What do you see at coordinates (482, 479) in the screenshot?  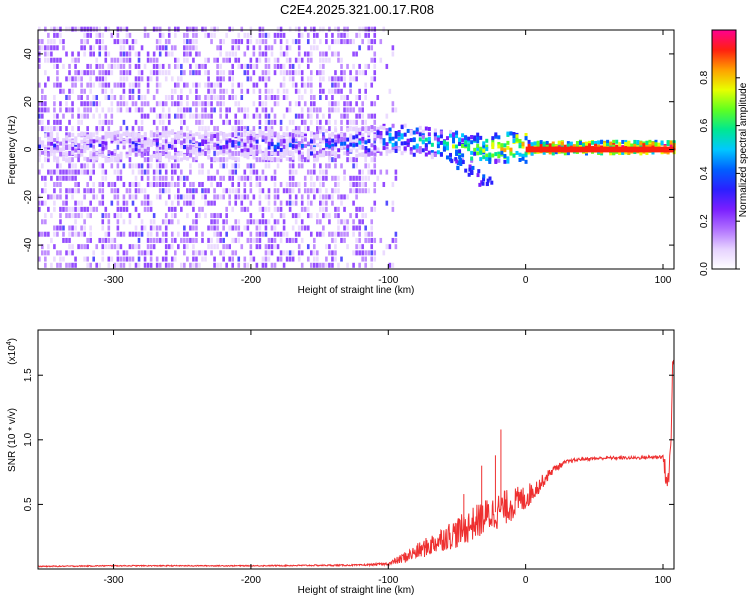 I see `snr-spikes` at bounding box center [482, 479].